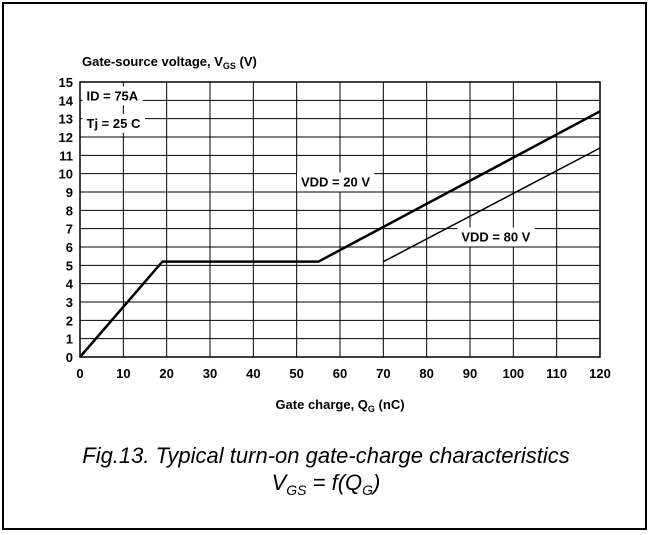  I want to click on annotation-label: Tj = 25 C, so click(113, 123).